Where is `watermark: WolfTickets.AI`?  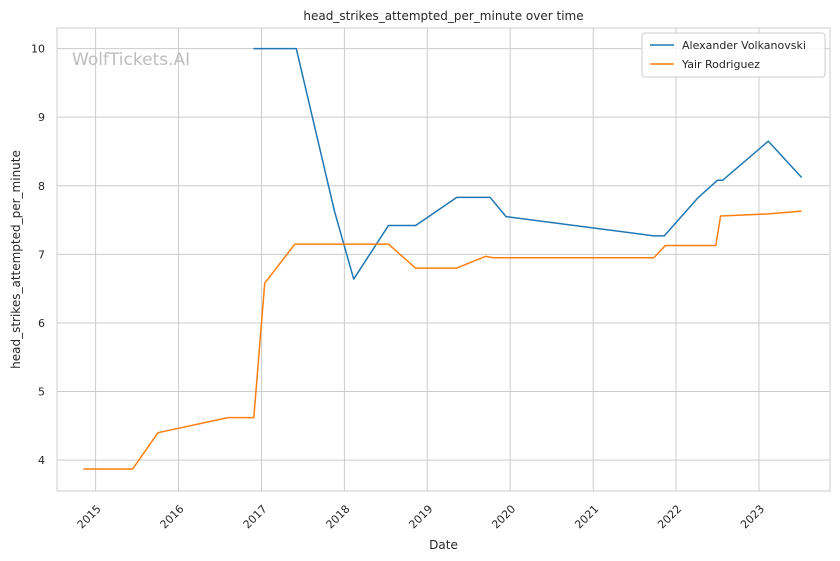 watermark: WolfTickets.AI is located at coordinates (131, 60).